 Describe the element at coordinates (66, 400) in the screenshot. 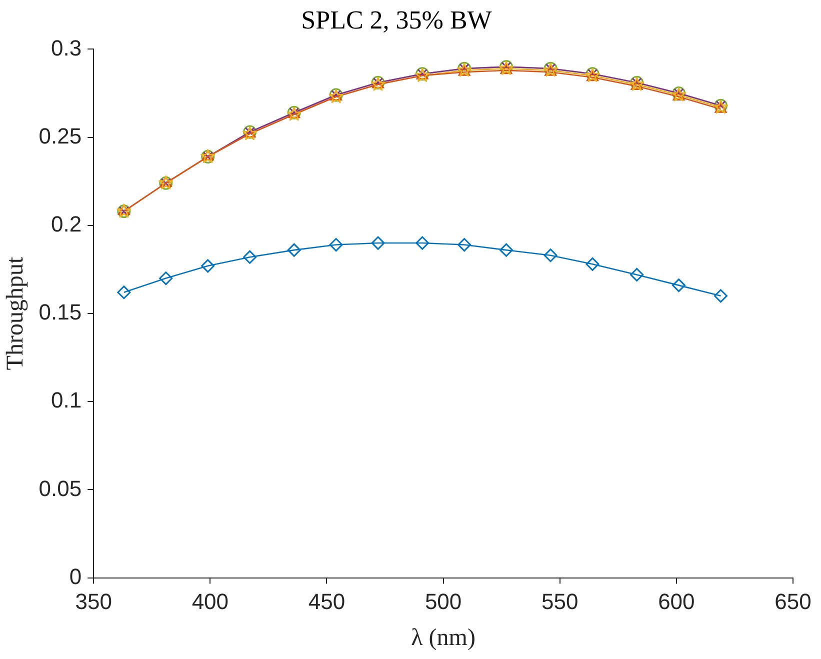

I see `y-tick-label: 0.1` at that location.